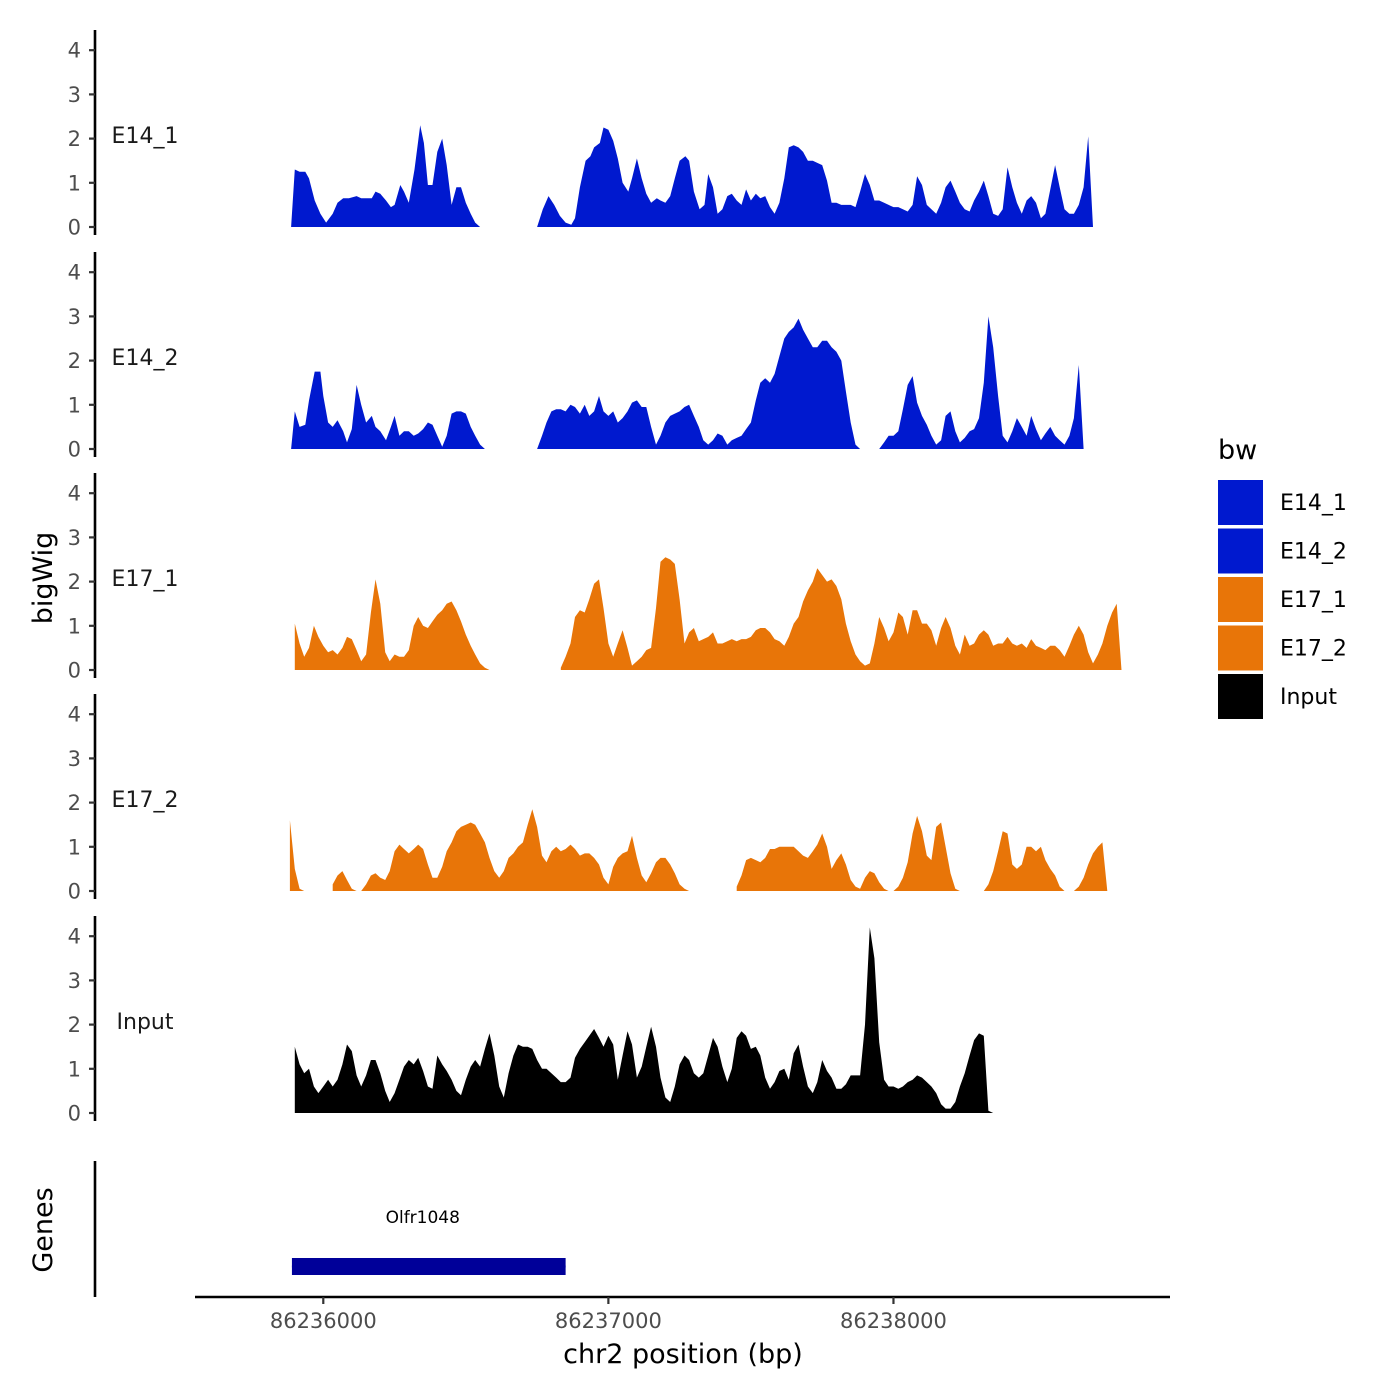 The image size is (1400, 1400). I want to click on track-label: E17_1, so click(145, 579).